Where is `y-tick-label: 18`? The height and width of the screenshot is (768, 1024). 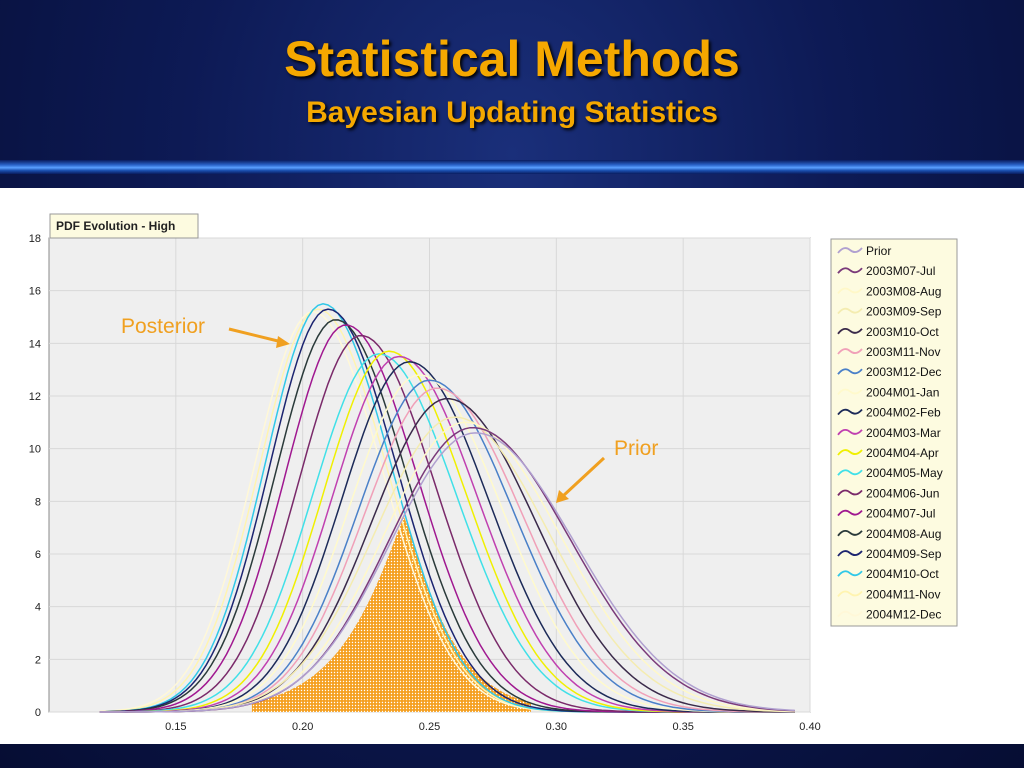
y-tick-label: 18 is located at coordinates (35, 239).